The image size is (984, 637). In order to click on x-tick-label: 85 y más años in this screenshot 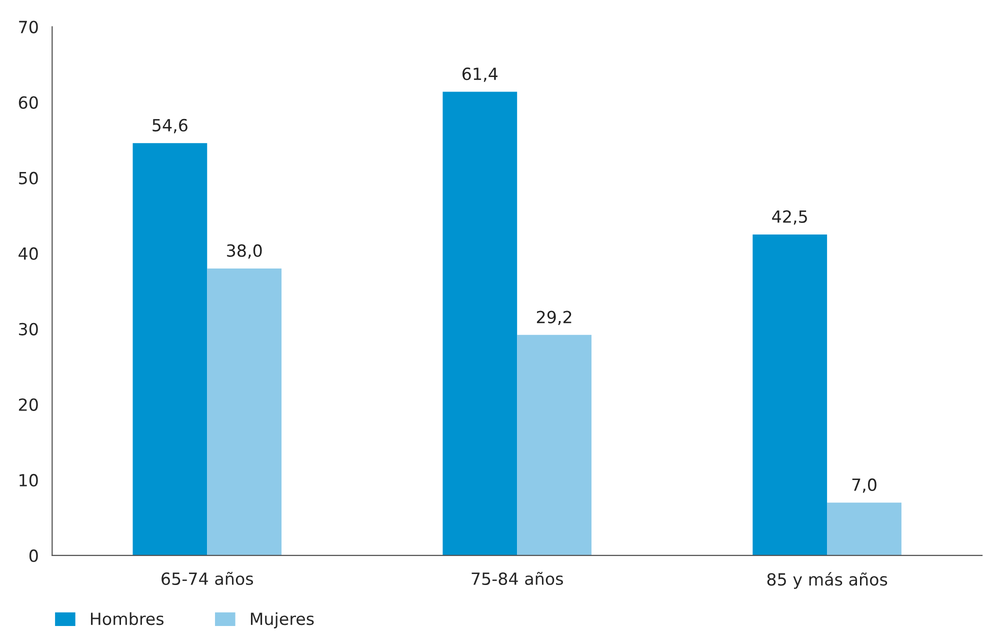, I will do `click(827, 580)`.